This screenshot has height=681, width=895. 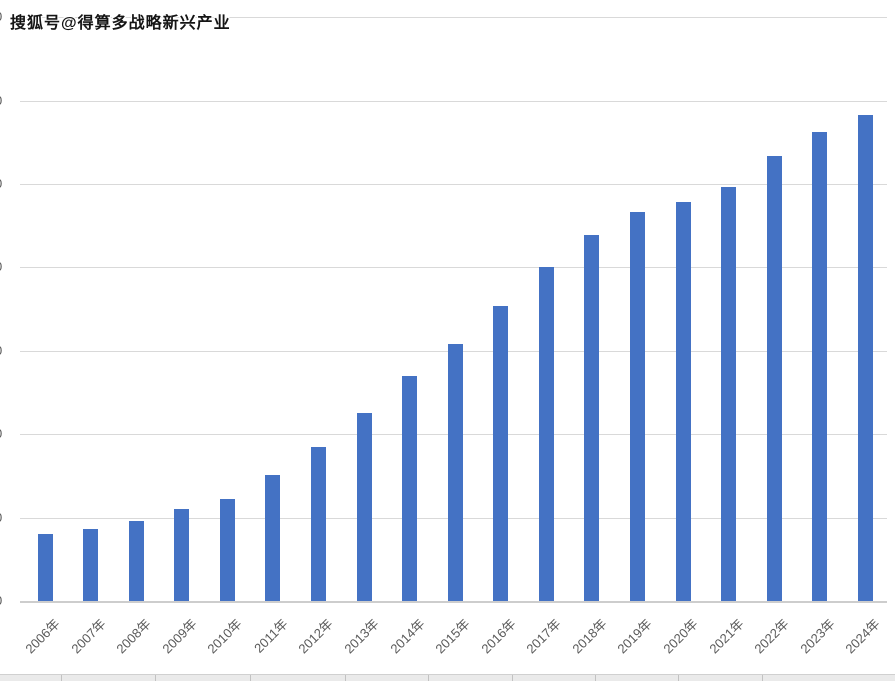 I want to click on x-tick-label: 2020年, so click(x=680, y=636).